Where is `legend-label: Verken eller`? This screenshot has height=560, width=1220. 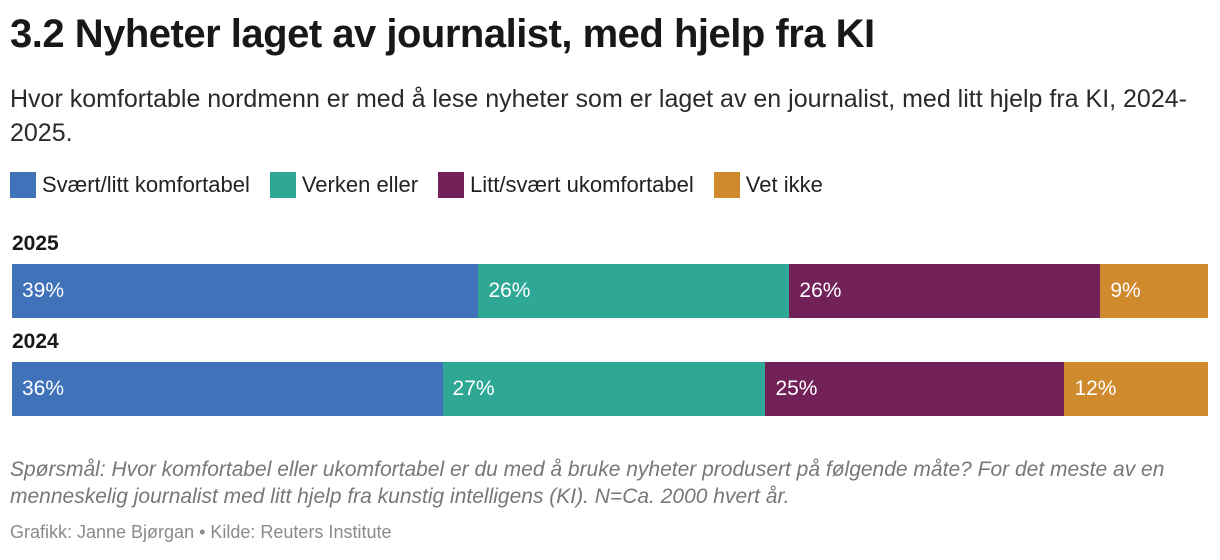 legend-label: Verken eller is located at coordinates (360, 184).